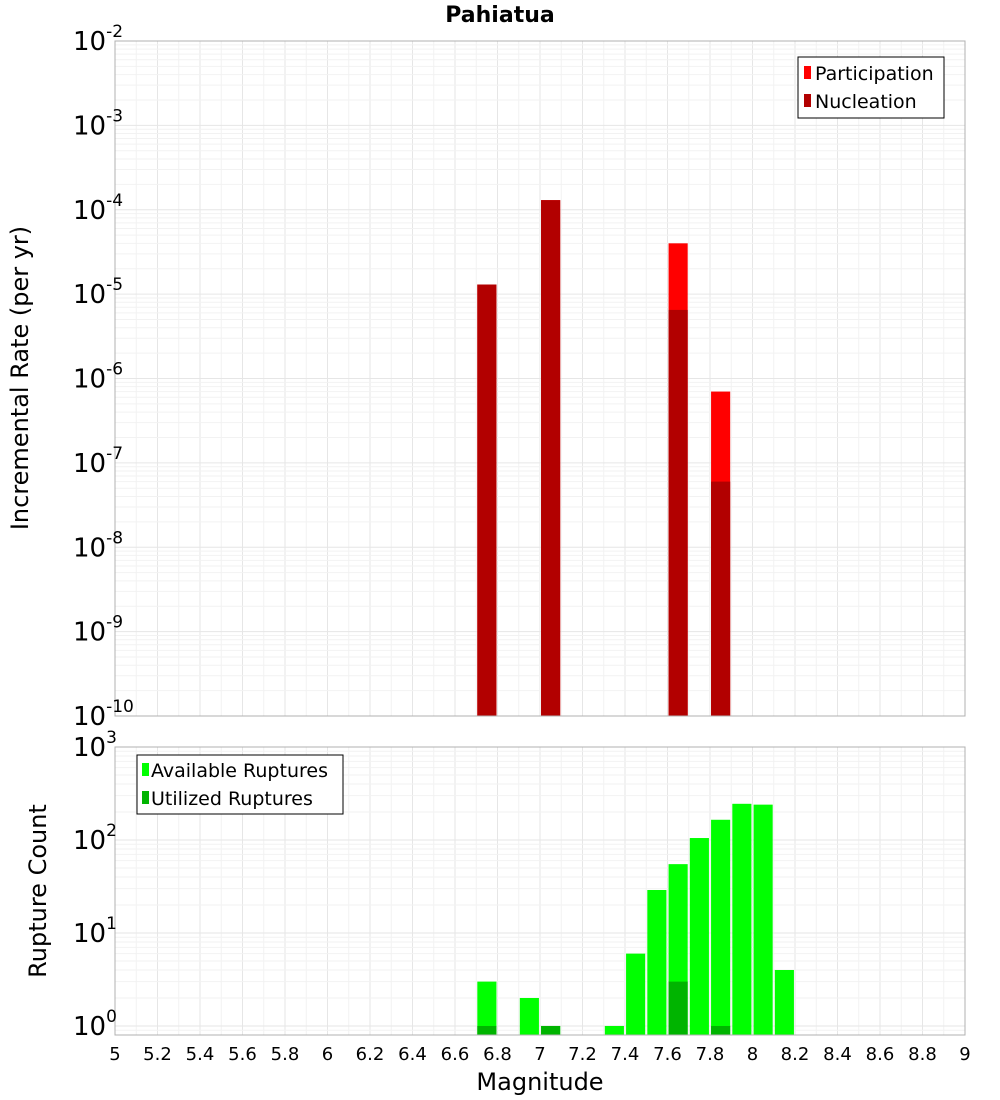 This screenshot has width=1000, height=1100. What do you see at coordinates (98, 292) in the screenshot?
I see `rate-y-tick-label: 10⁻⁵` at bounding box center [98, 292].